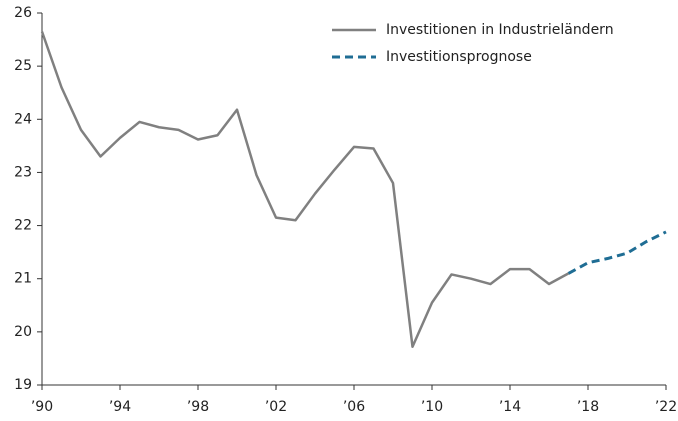 The height and width of the screenshot is (421, 678). What do you see at coordinates (23, 385) in the screenshot?
I see `y-tick-label: 19` at bounding box center [23, 385].